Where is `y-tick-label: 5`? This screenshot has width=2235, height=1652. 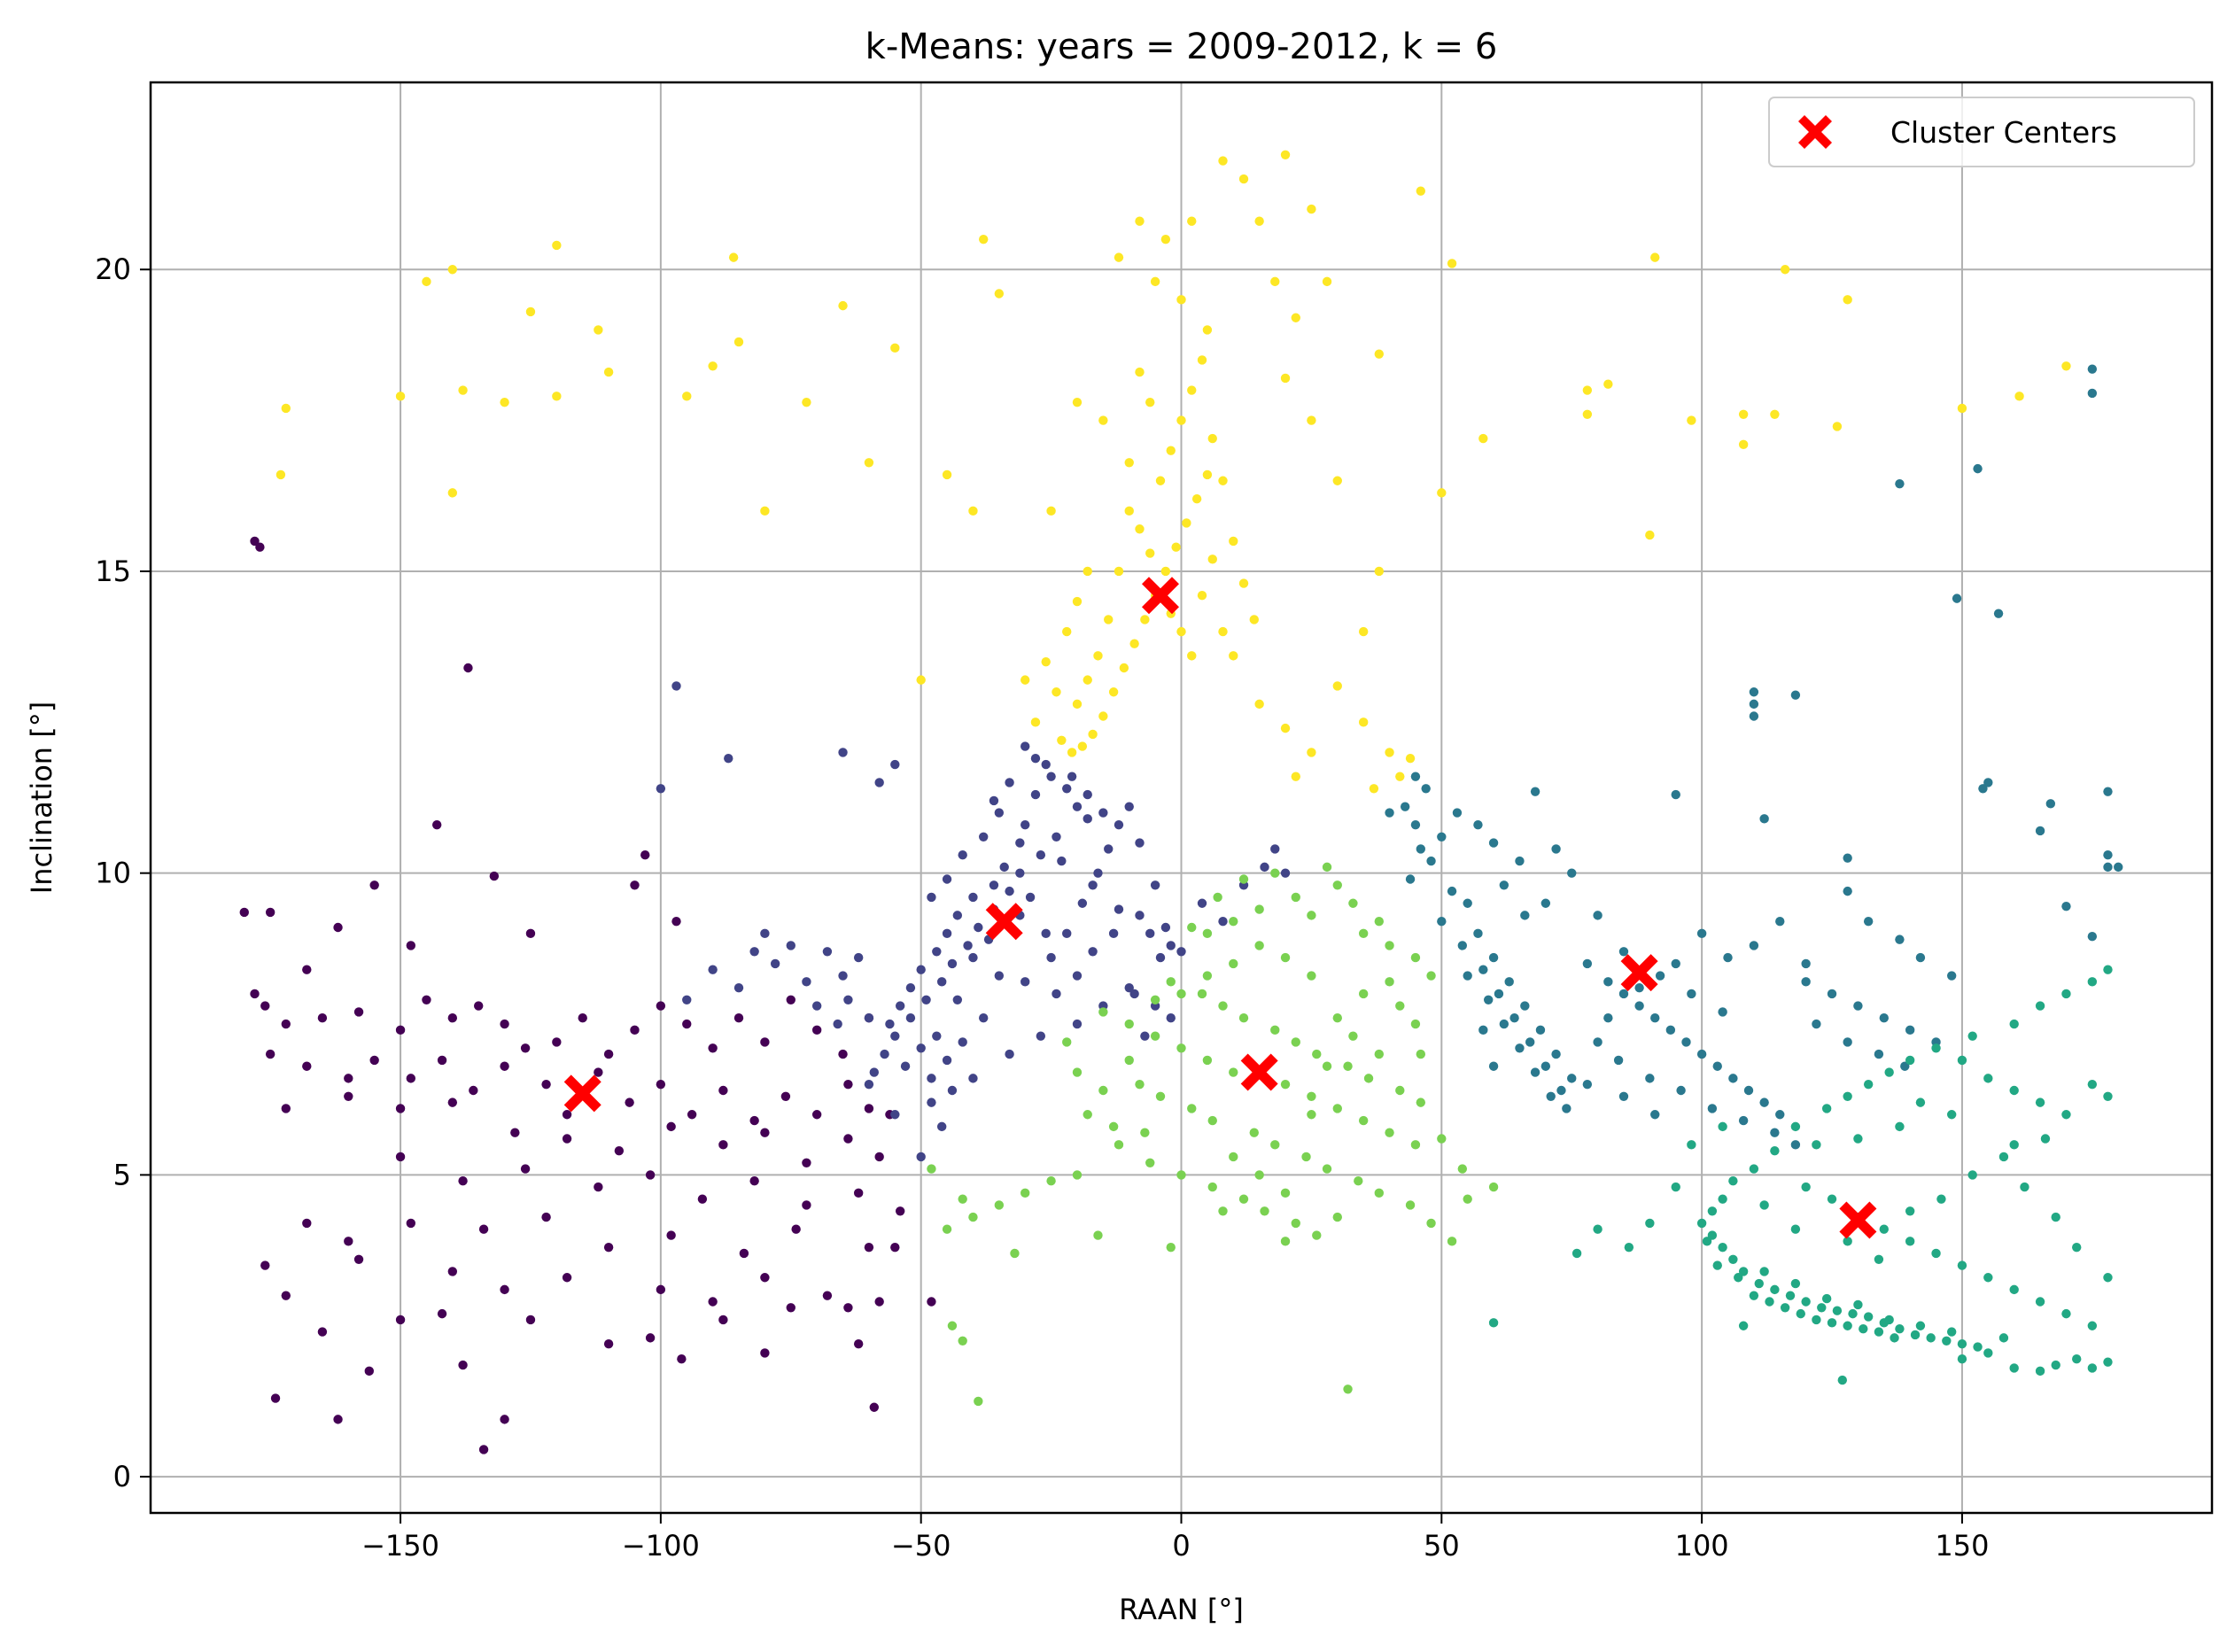
y-tick-label: 5 is located at coordinates (122, 1174).